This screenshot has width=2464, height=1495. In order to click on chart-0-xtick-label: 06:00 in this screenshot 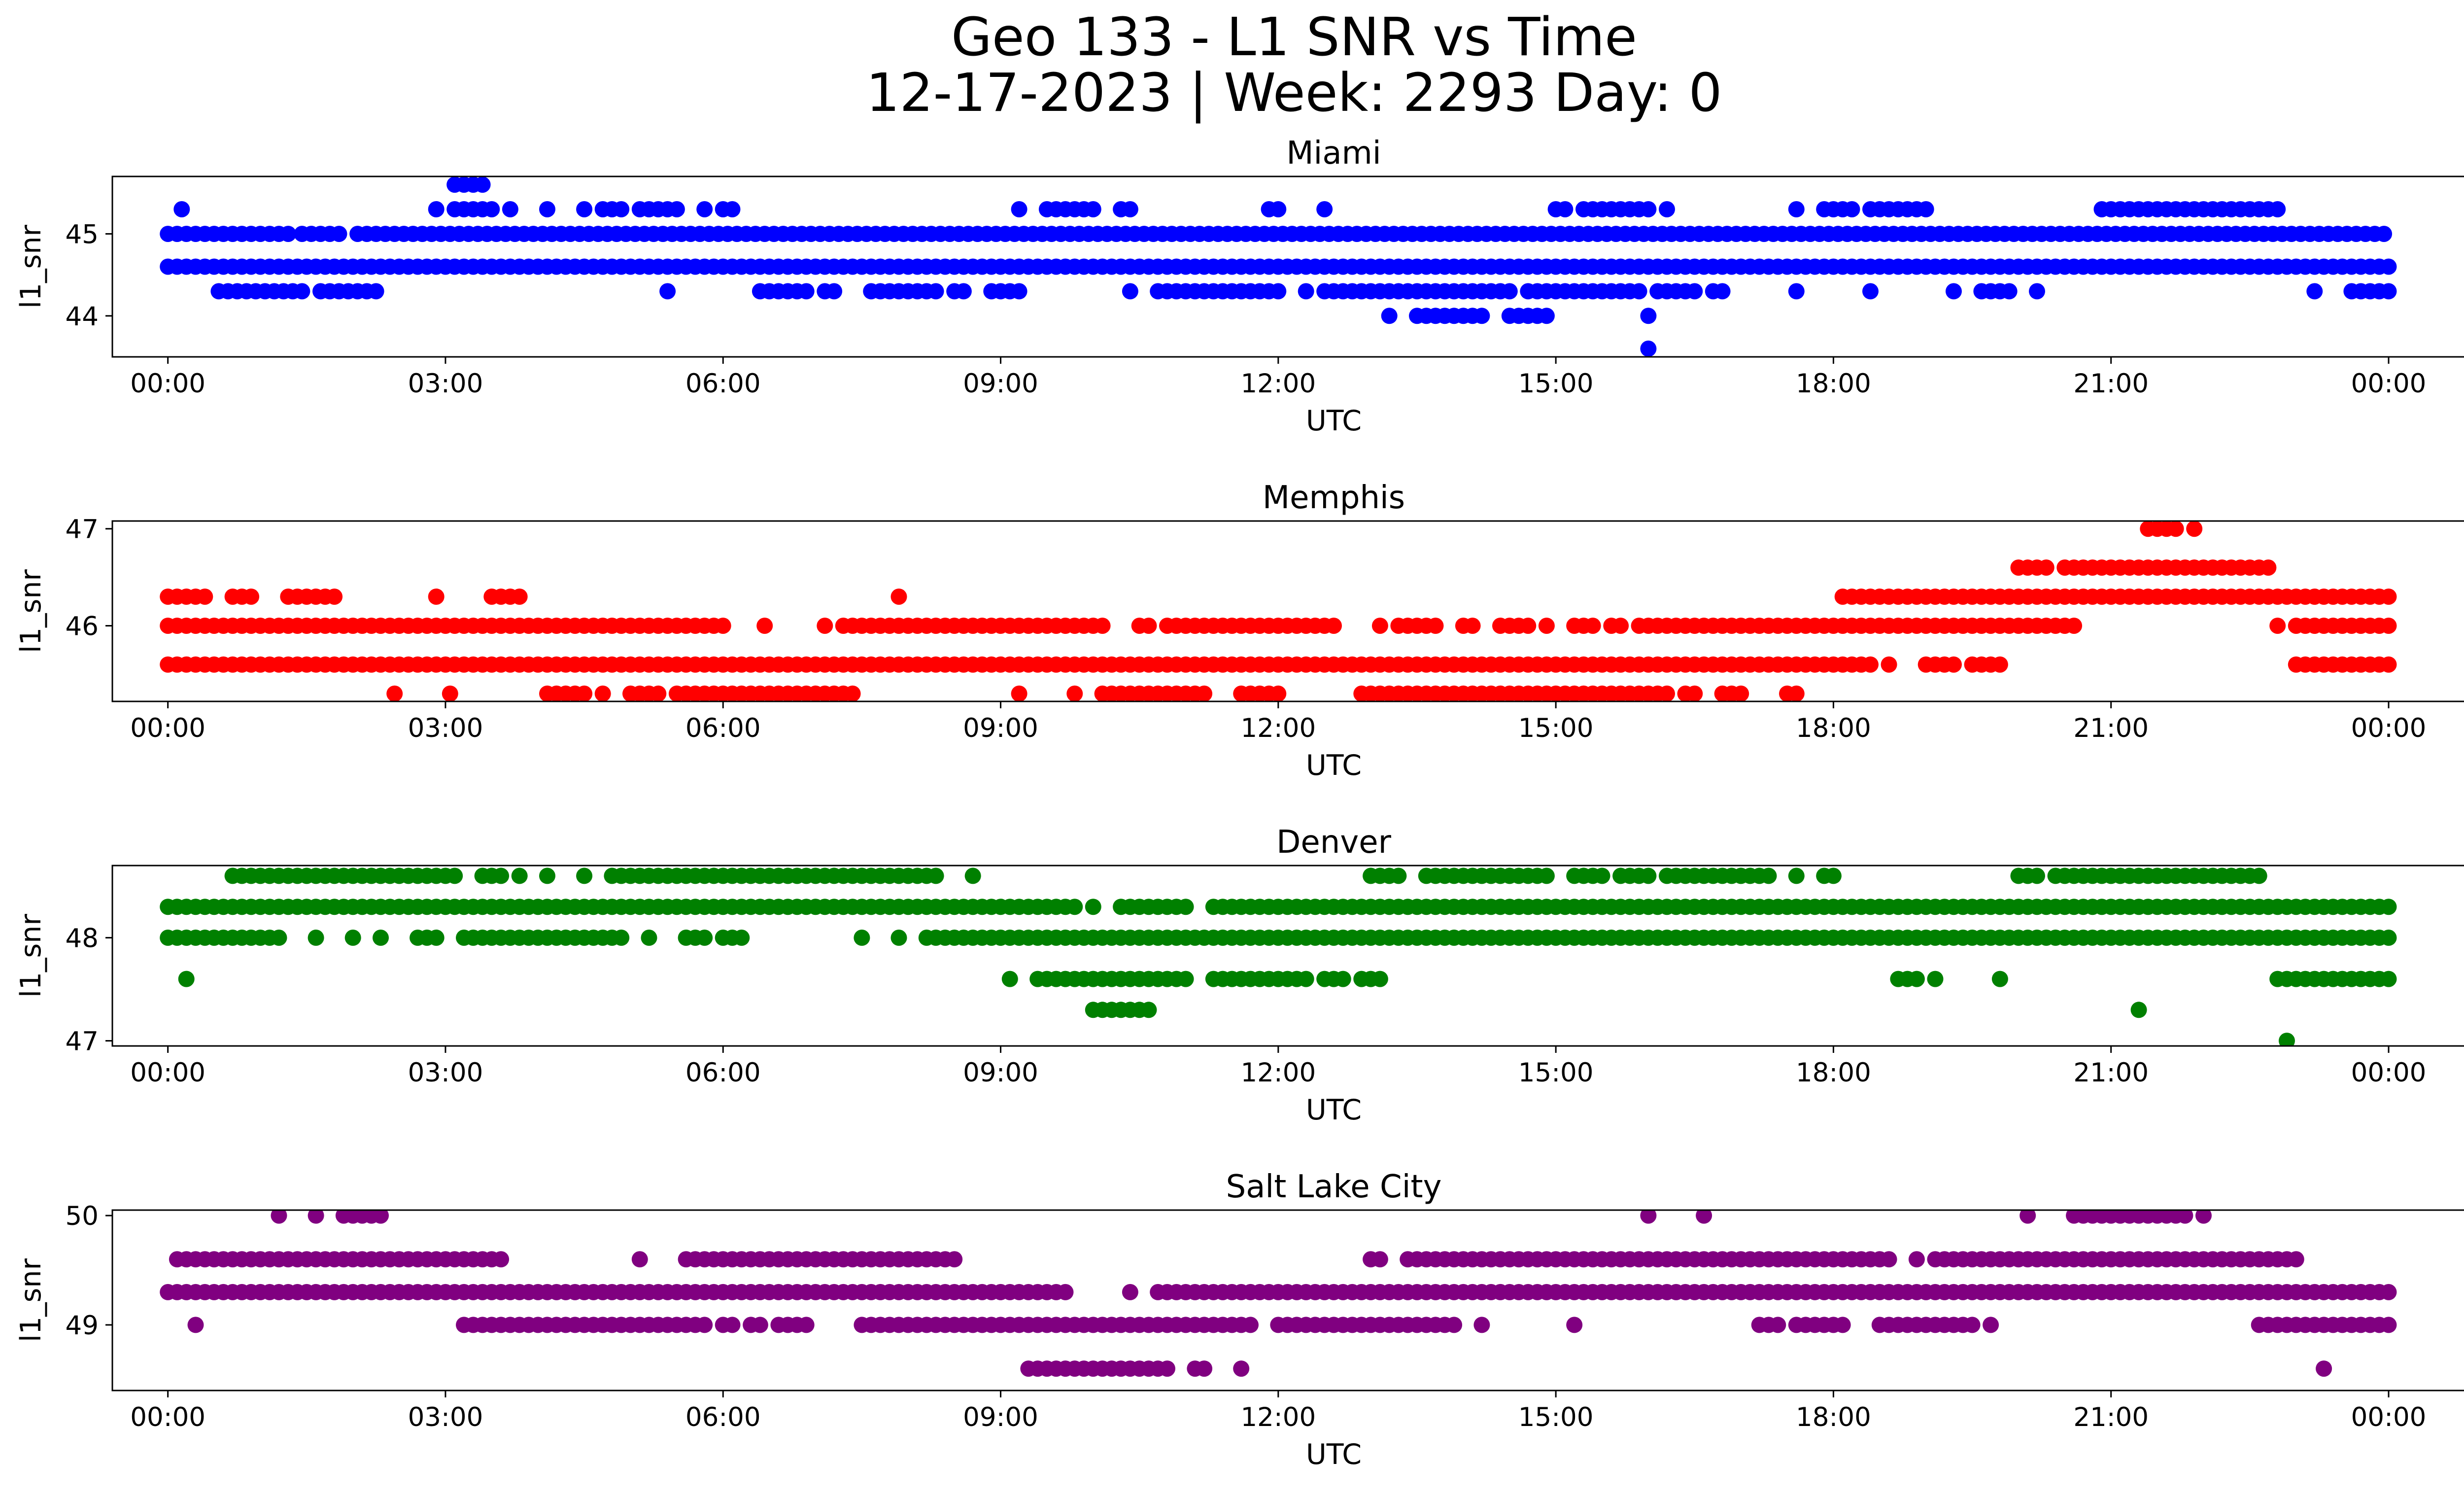, I will do `click(723, 384)`.